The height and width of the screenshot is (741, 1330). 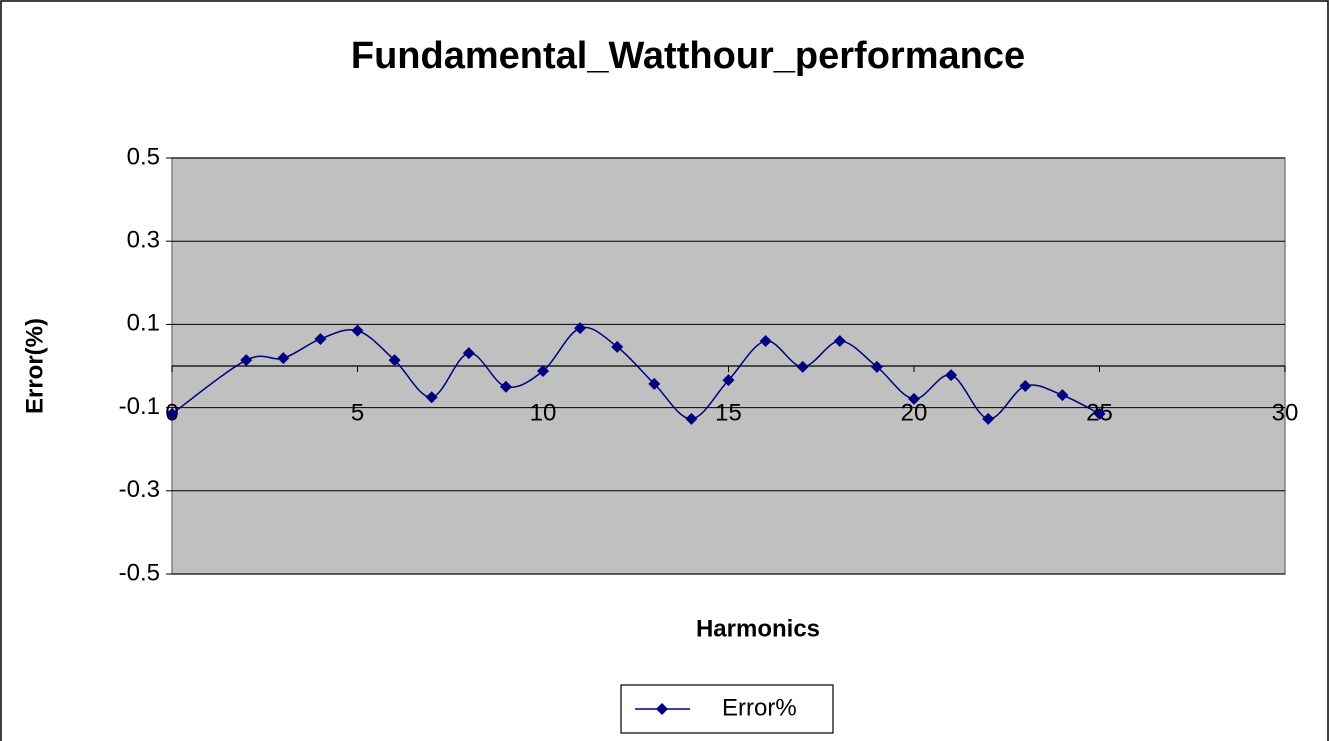 What do you see at coordinates (759, 707) in the screenshot?
I see `legend-label: Error%` at bounding box center [759, 707].